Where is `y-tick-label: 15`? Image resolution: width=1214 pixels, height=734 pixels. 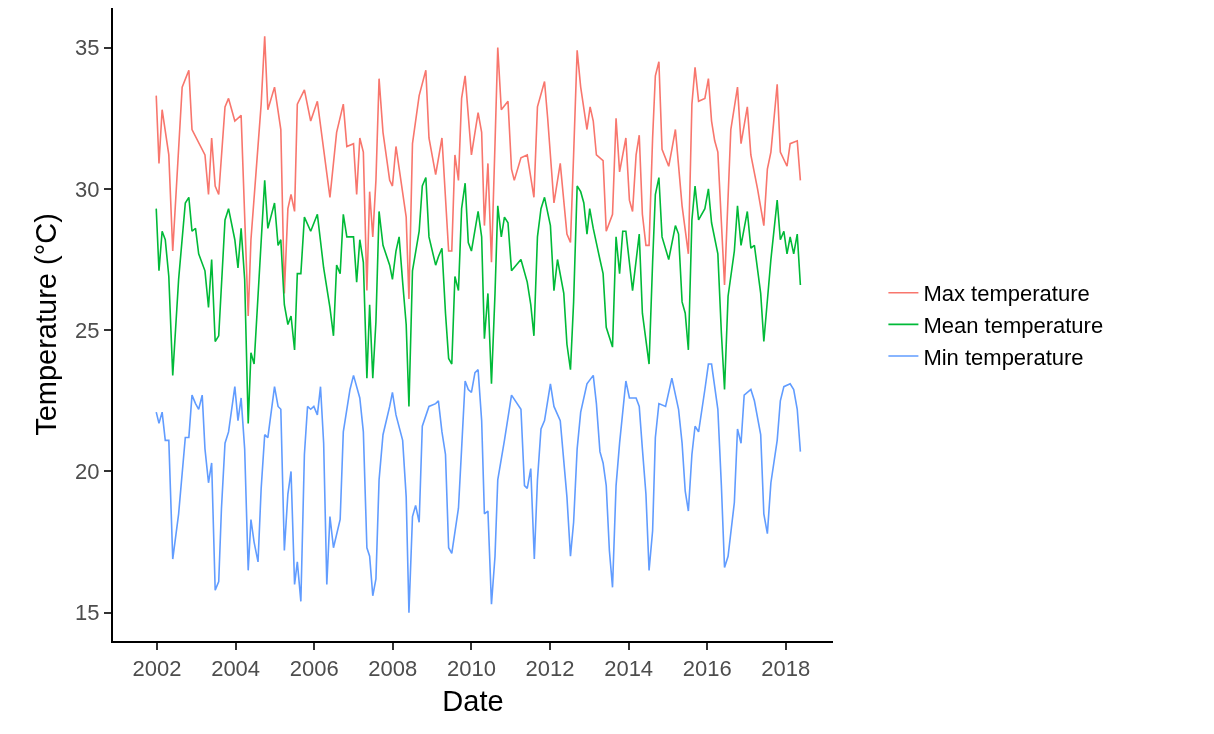 y-tick-label: 15 is located at coordinates (87, 613).